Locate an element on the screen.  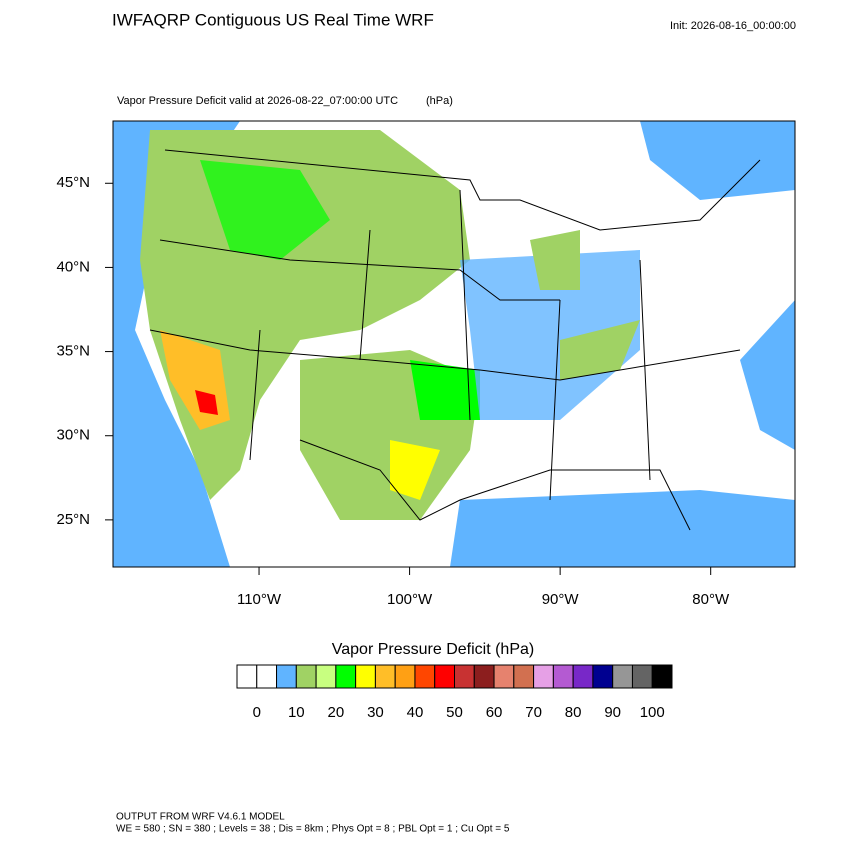
y-tick-label: 40°N is located at coordinates (73, 266).